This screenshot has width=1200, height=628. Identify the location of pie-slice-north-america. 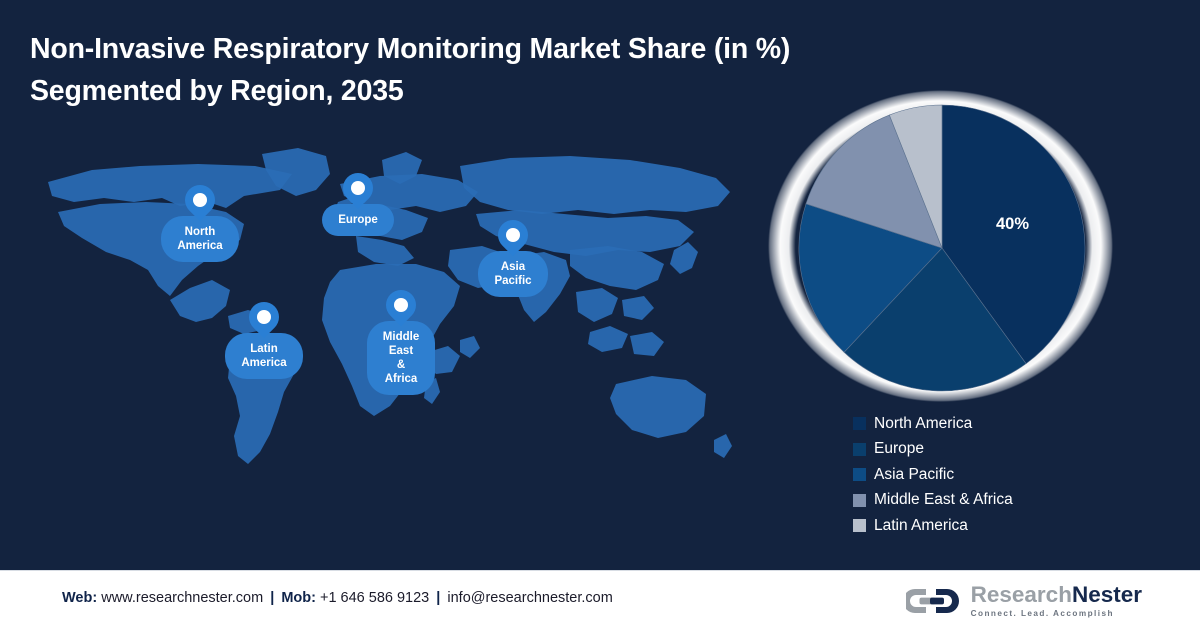
(1013, 234).